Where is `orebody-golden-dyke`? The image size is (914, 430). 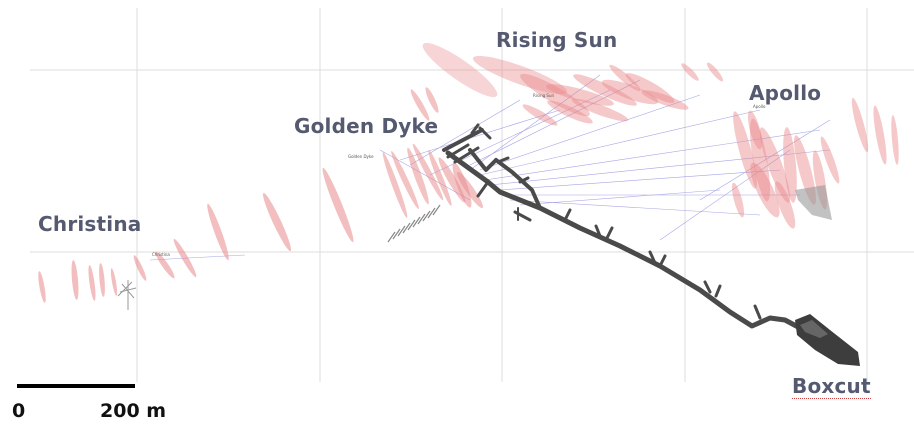 orebody-golden-dyke is located at coordinates (433, 152).